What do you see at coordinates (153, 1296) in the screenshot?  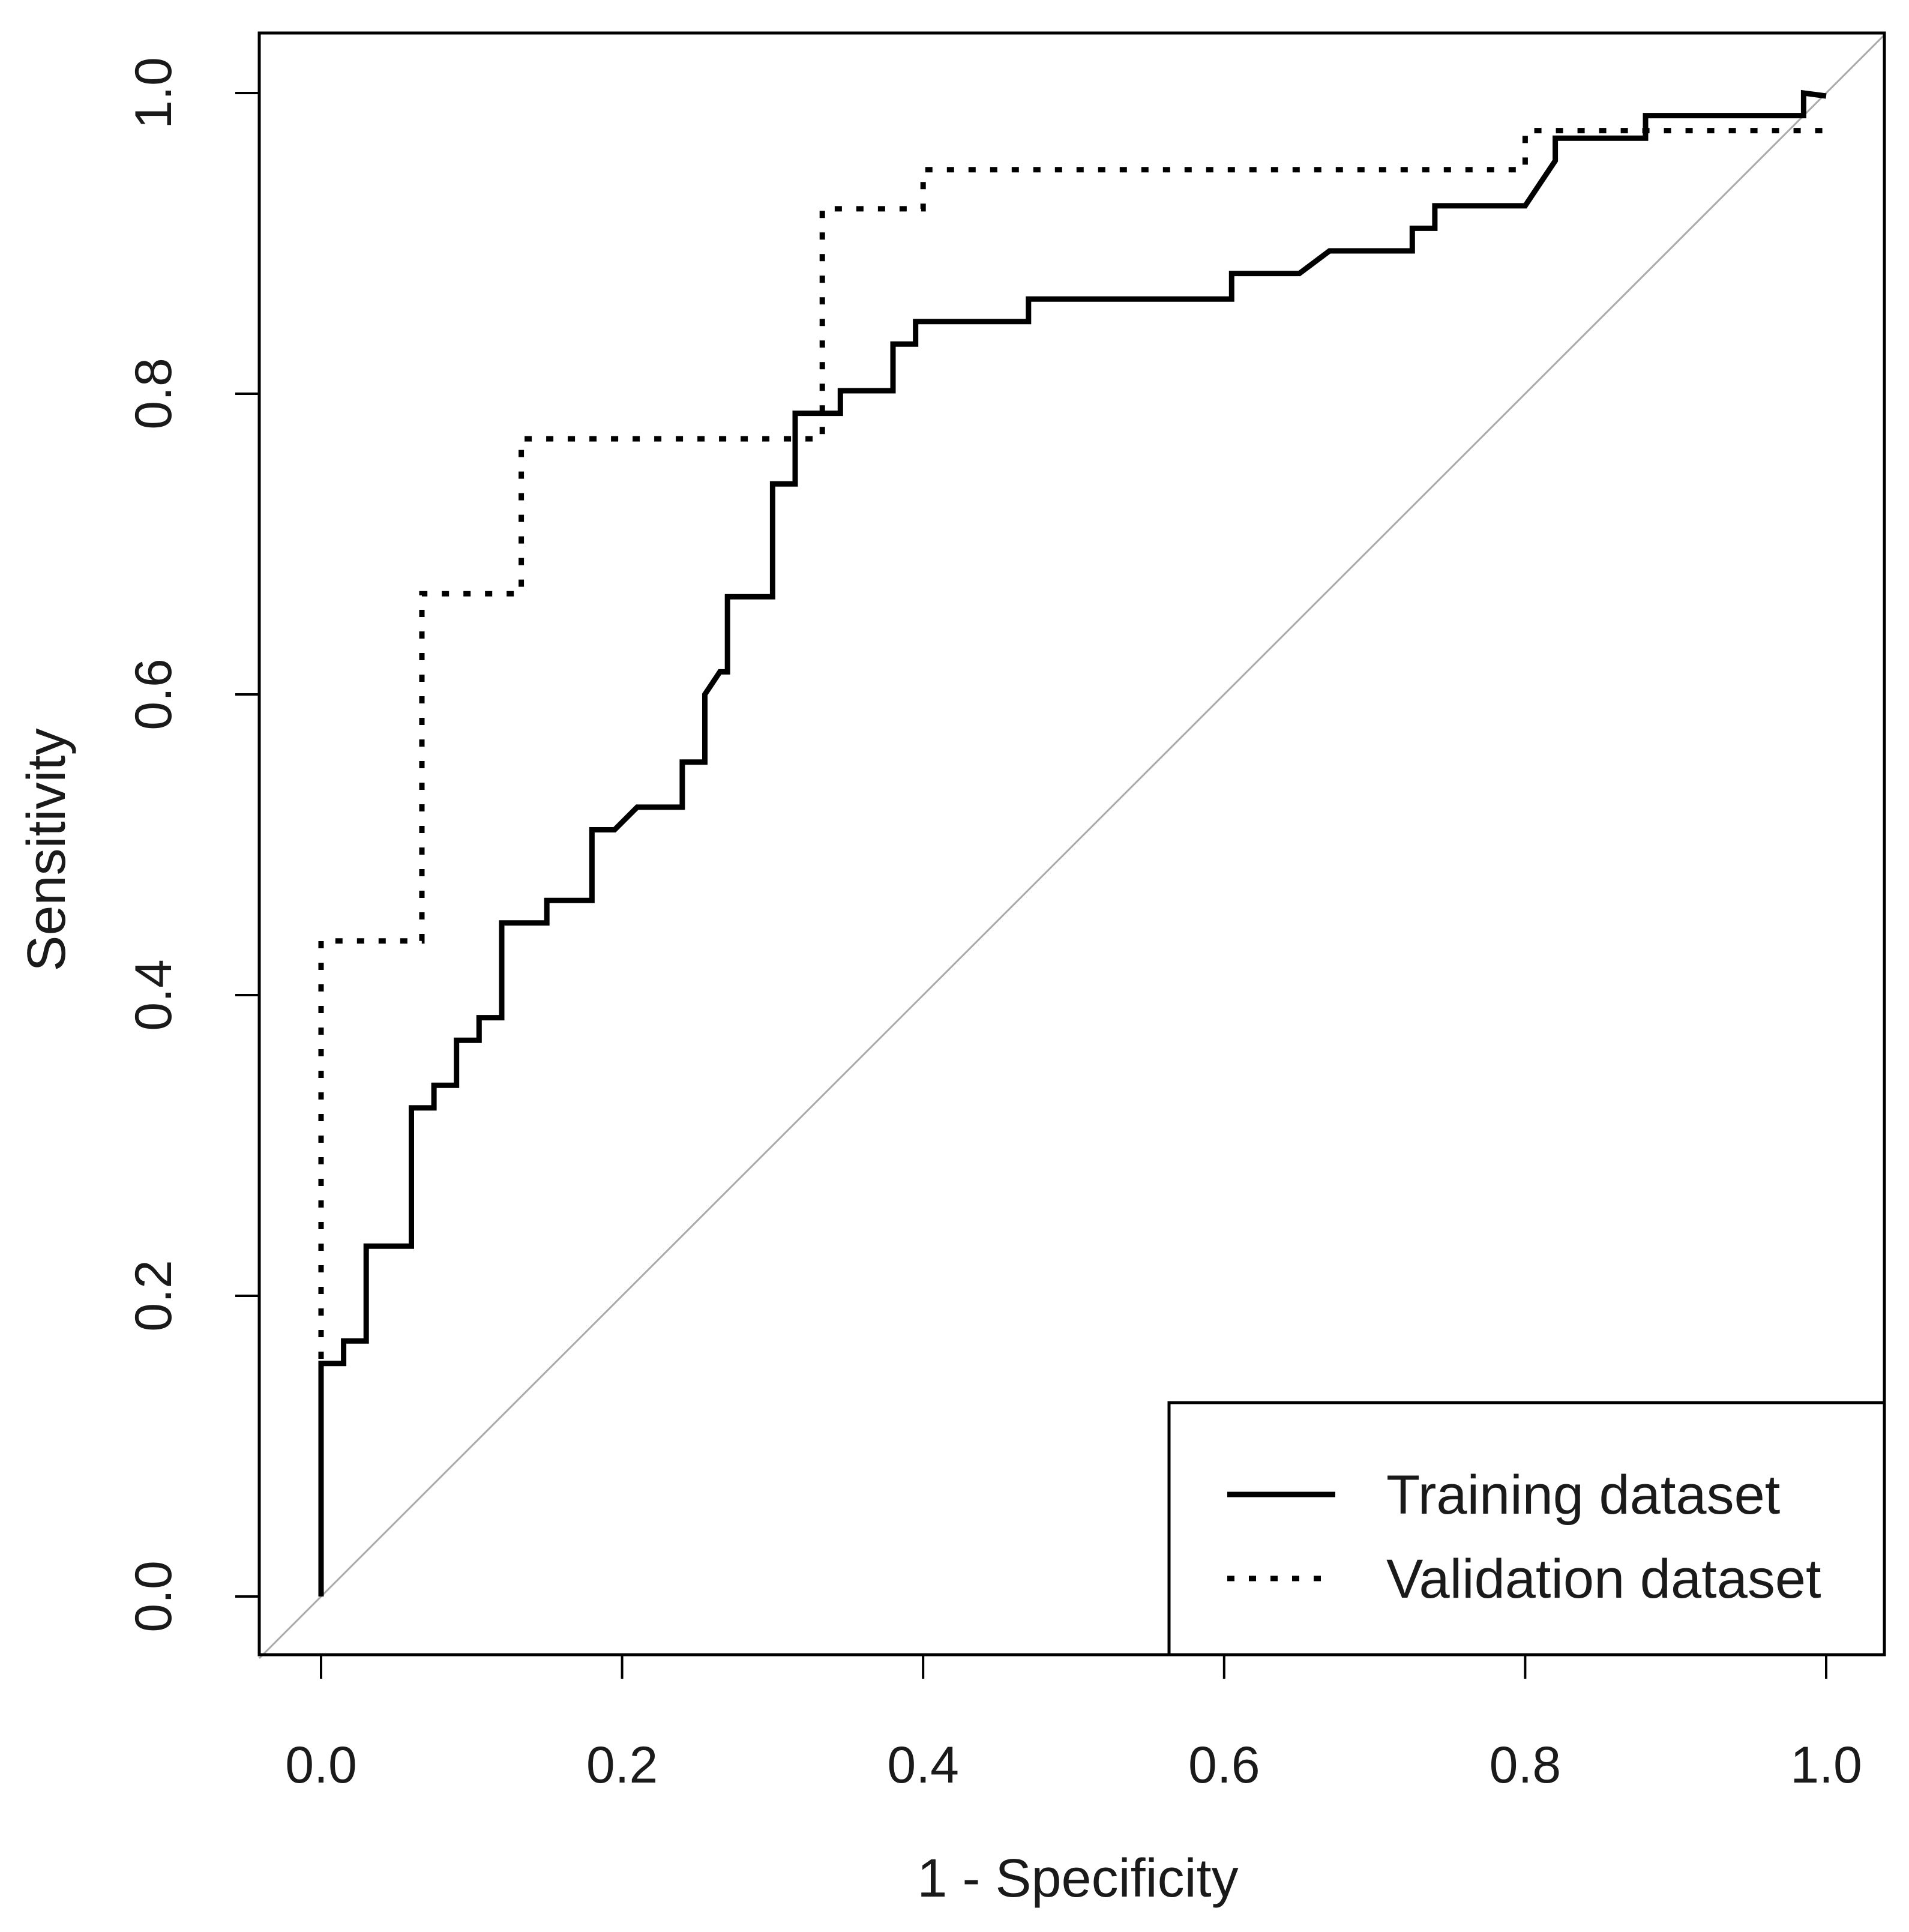 I see `y-tick-label: 0.2` at bounding box center [153, 1296].